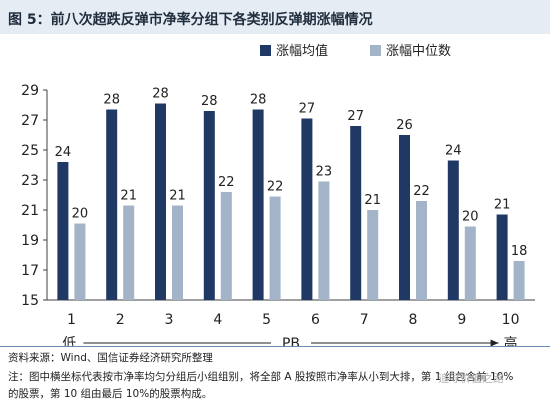 Image resolution: width=550 pixels, height=405 pixels. I want to click on figure-title: 图 5：前八次超跌反弹市净率分组下各类别反弹期涨幅情况, so click(190, 19).